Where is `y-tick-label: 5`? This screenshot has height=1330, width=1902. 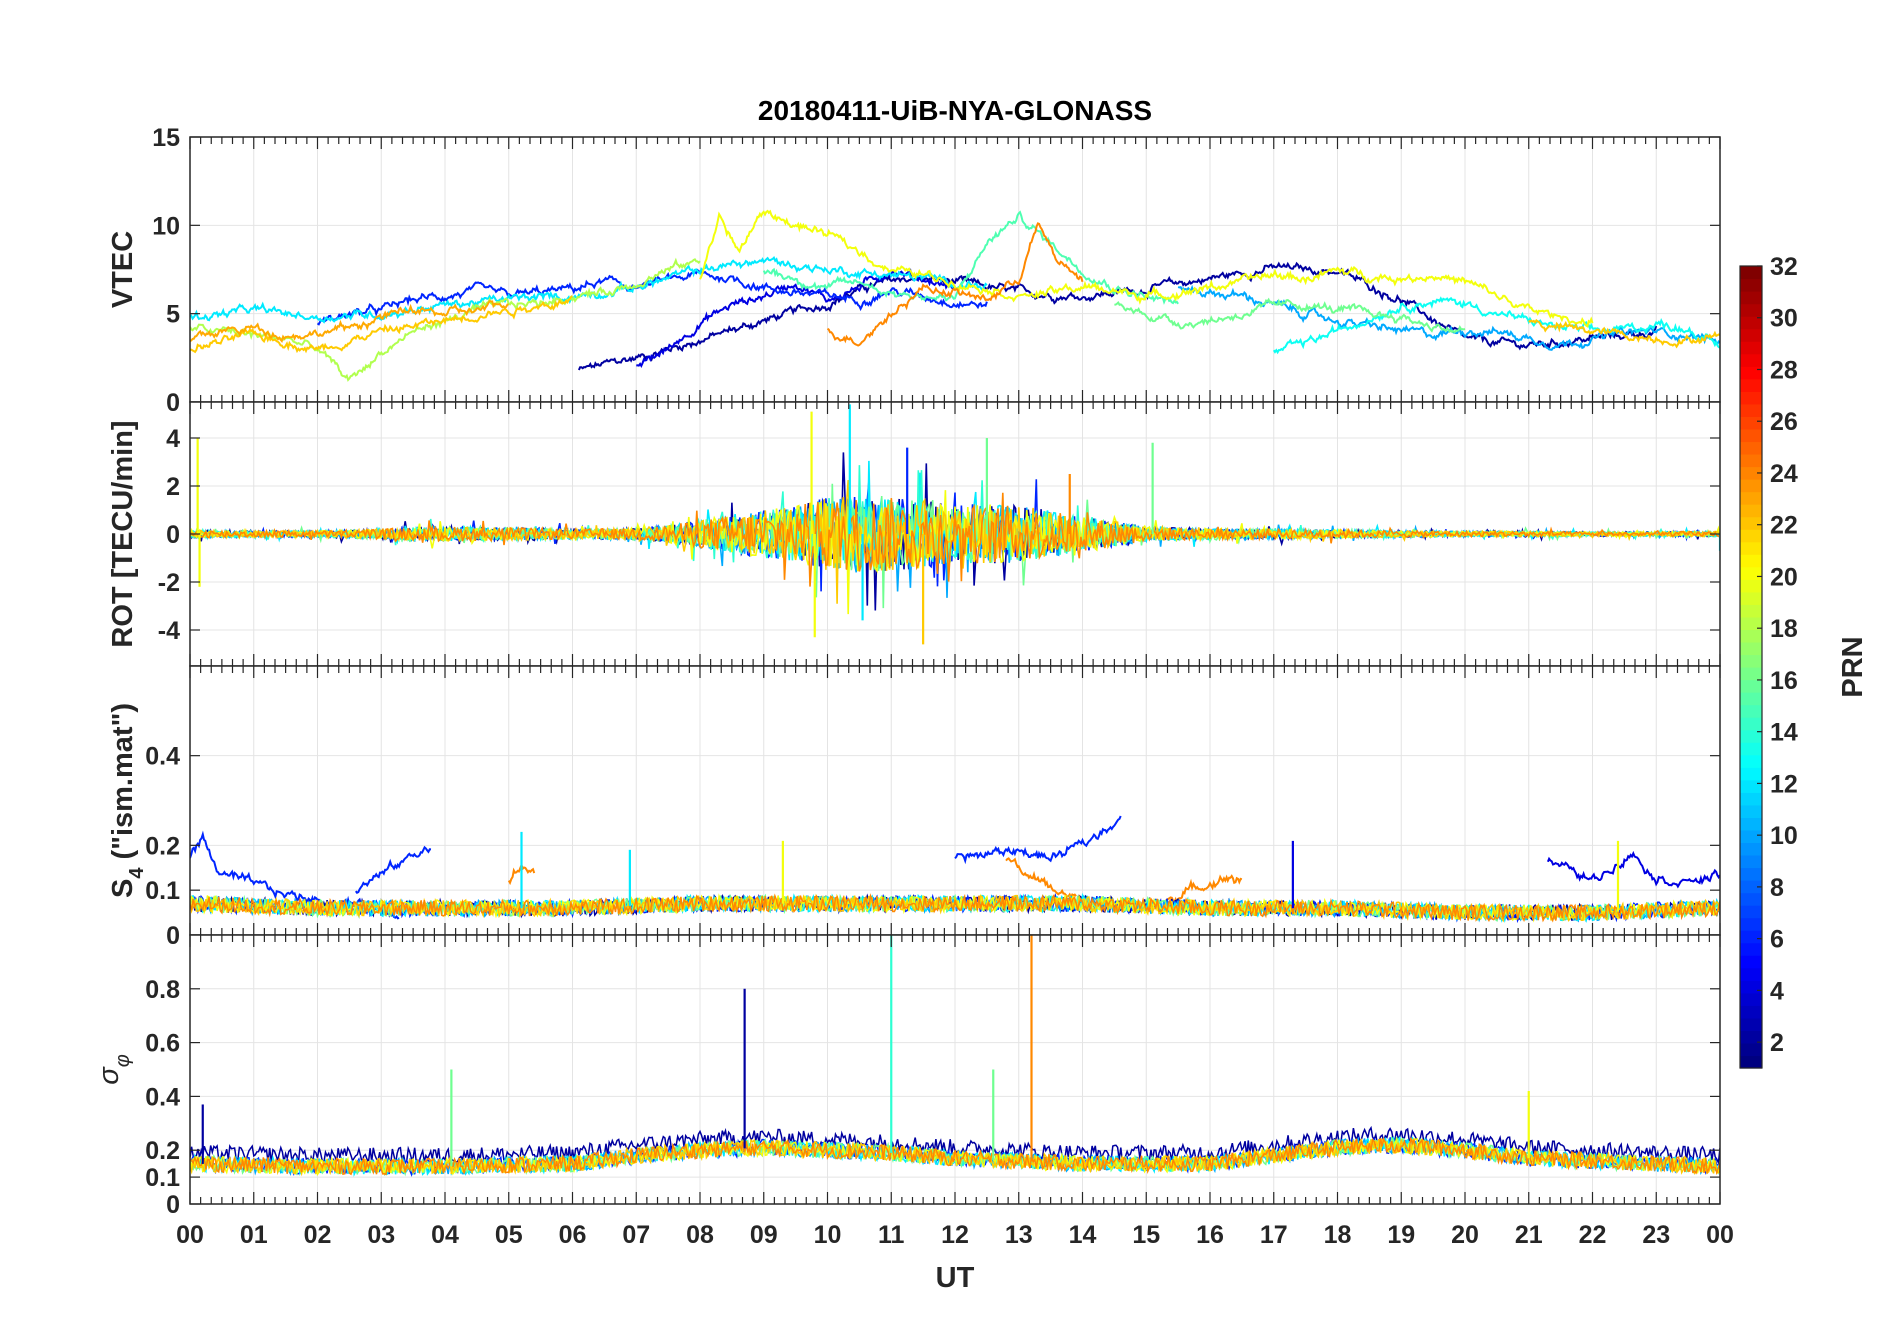 y-tick-label: 5 is located at coordinates (173, 315).